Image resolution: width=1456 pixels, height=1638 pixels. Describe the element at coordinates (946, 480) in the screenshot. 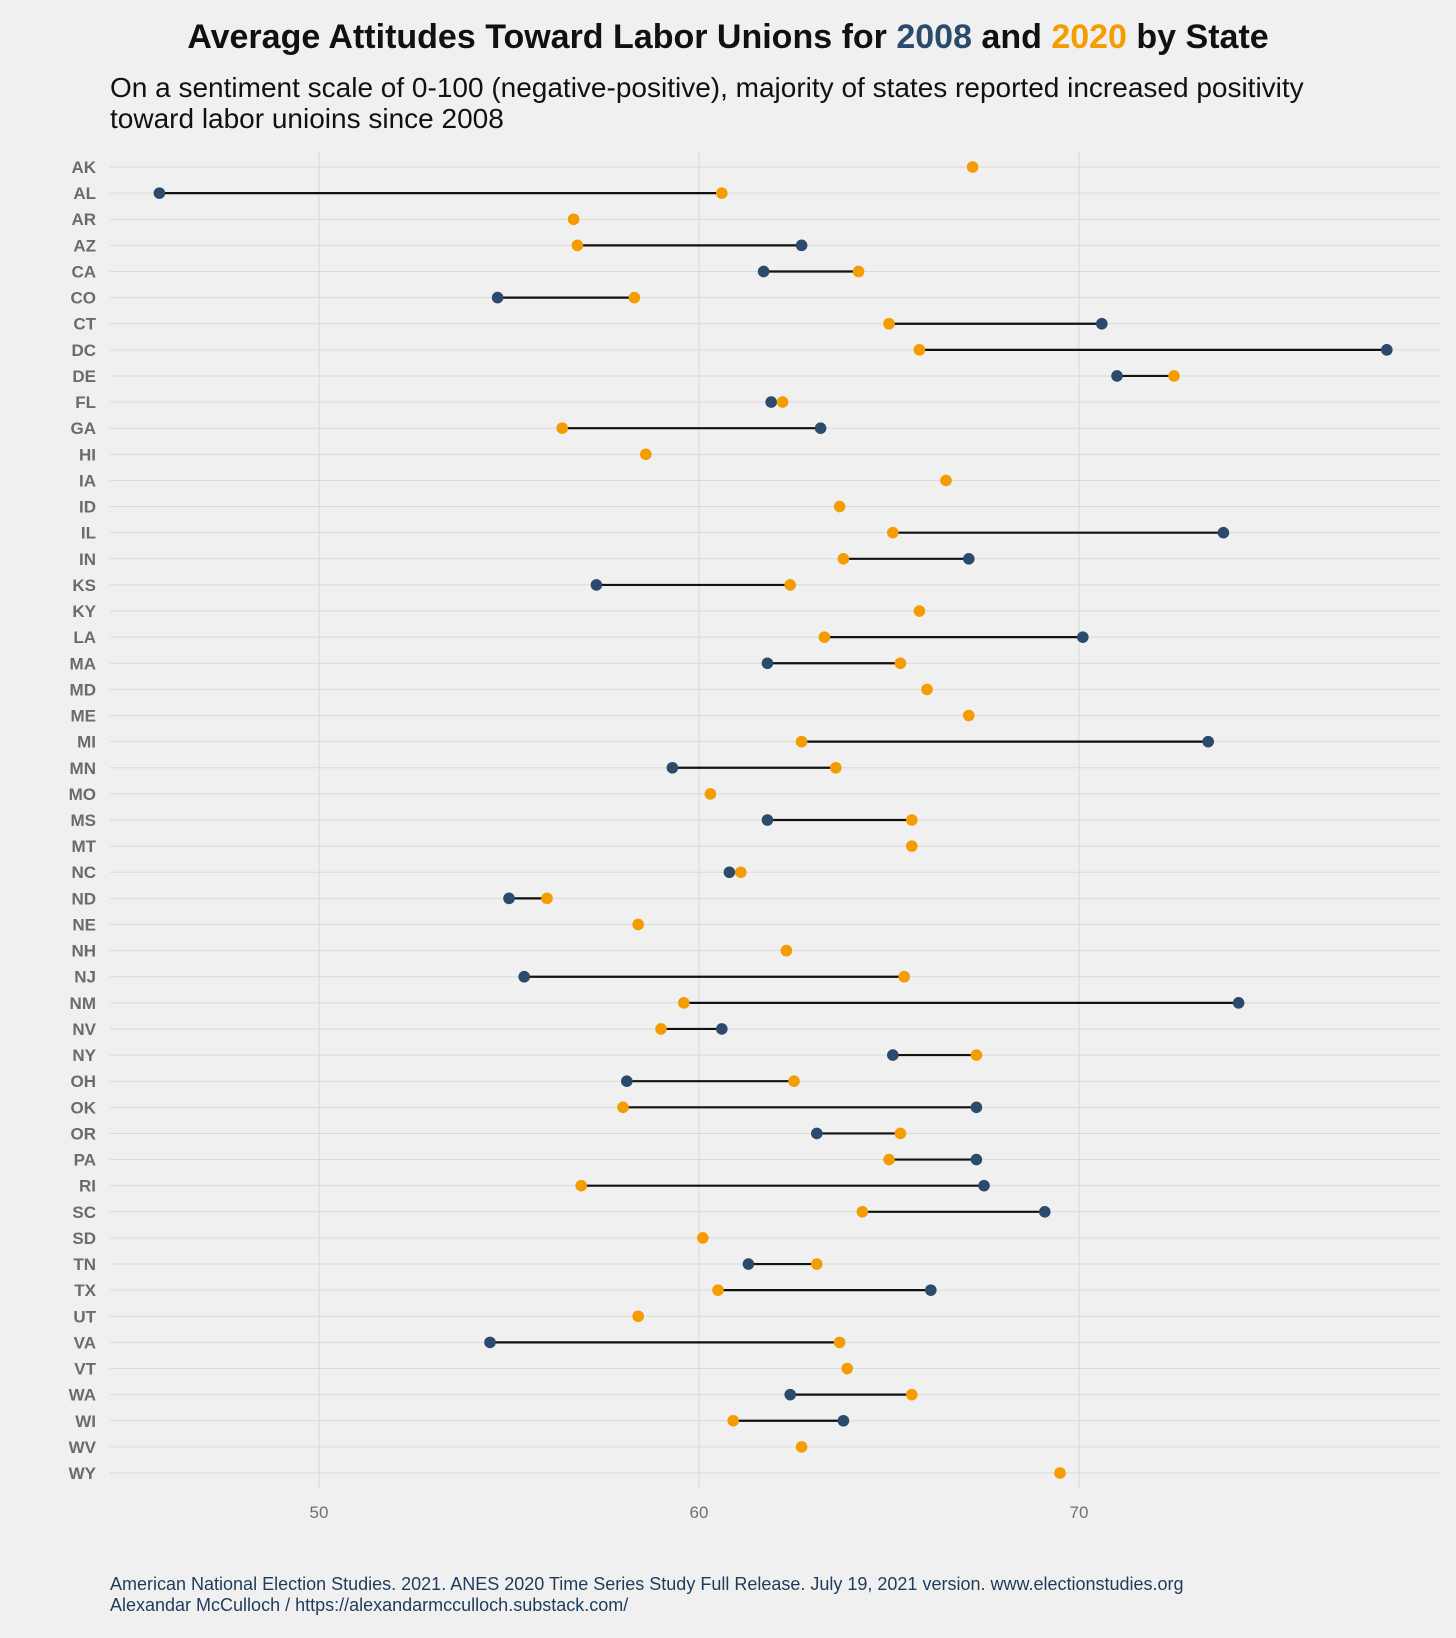

I see `point-2020-ia` at that location.